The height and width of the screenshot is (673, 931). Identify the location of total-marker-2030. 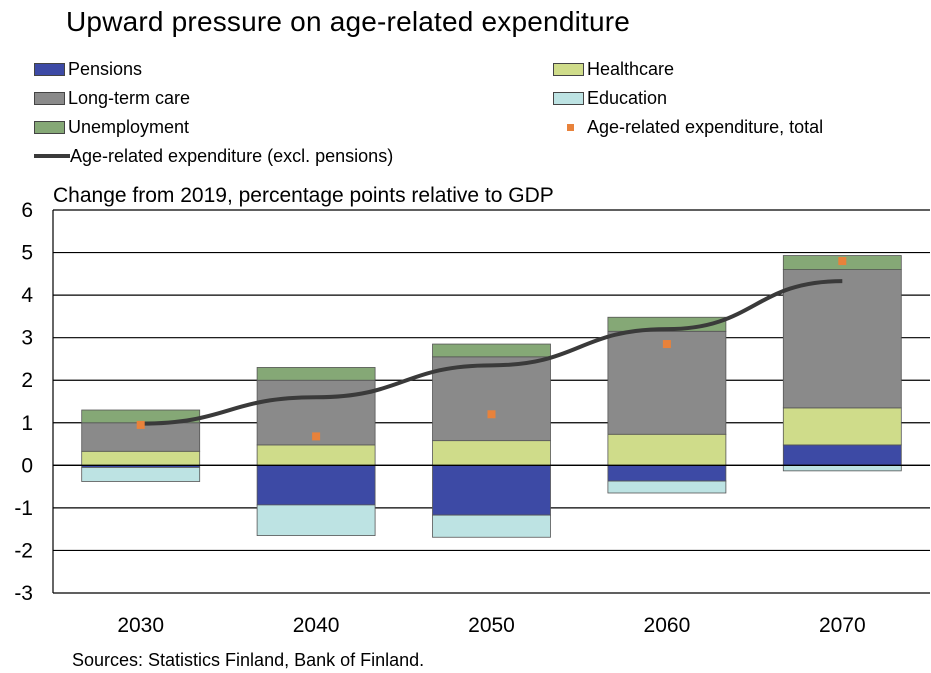
(140, 424).